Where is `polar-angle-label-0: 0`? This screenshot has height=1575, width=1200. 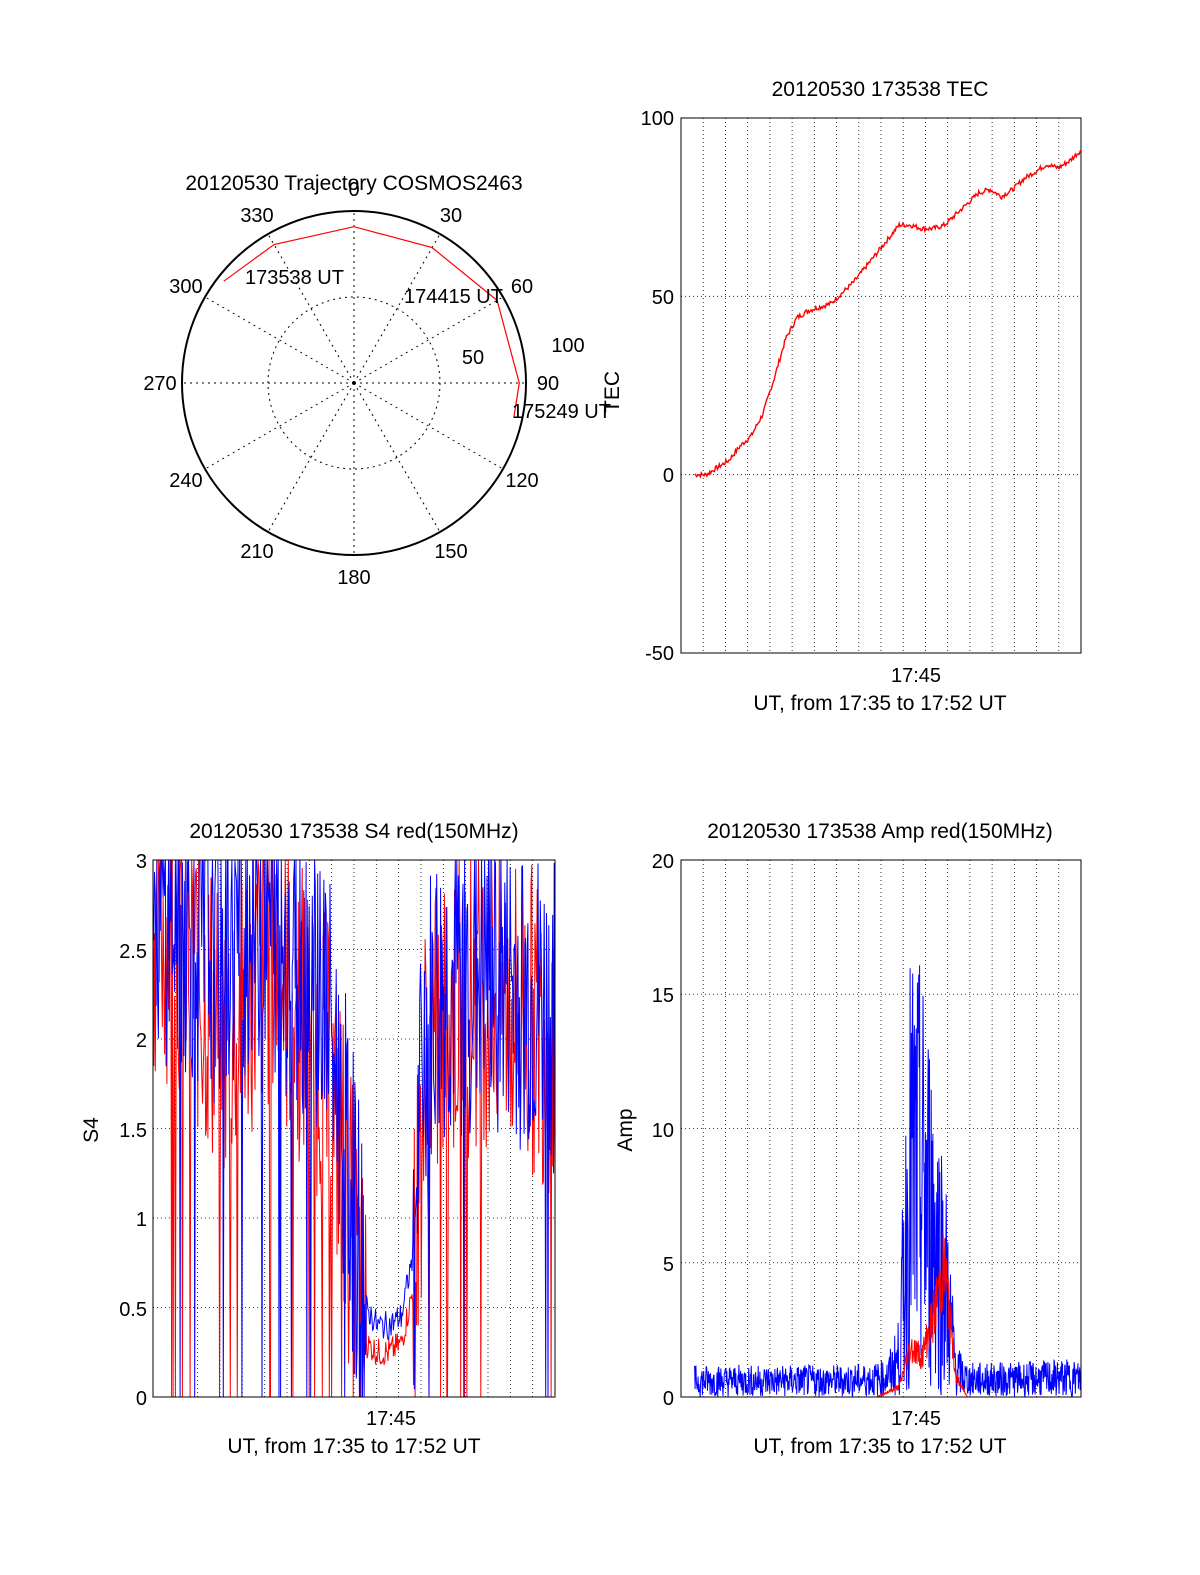 polar-angle-label-0: 0 is located at coordinates (353, 190).